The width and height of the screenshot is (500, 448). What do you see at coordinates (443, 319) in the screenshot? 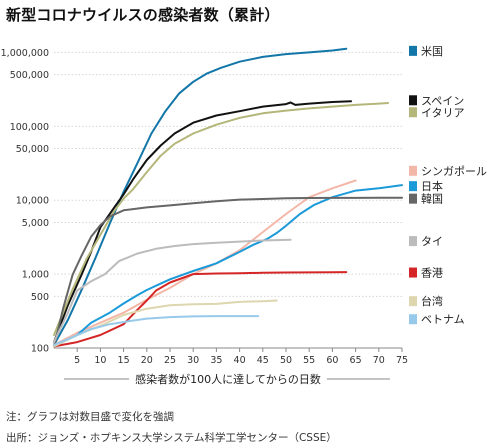
I see `legend-label: ベトナム` at bounding box center [443, 319].